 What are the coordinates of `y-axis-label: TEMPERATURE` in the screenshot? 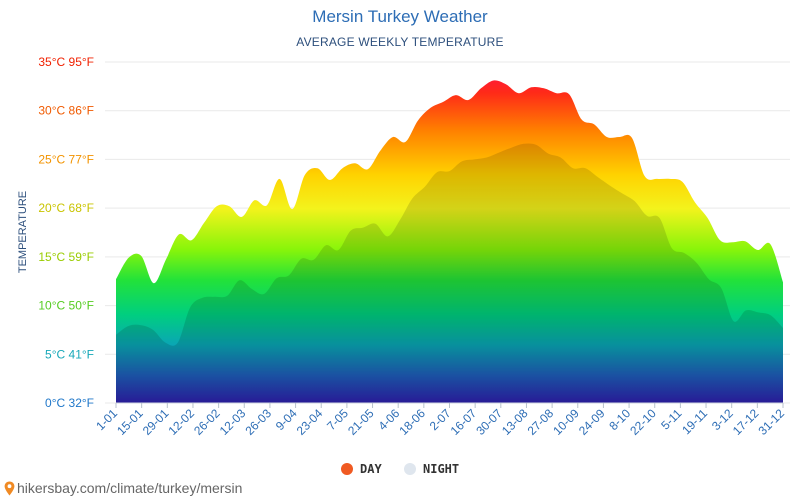 It's located at (23, 232).